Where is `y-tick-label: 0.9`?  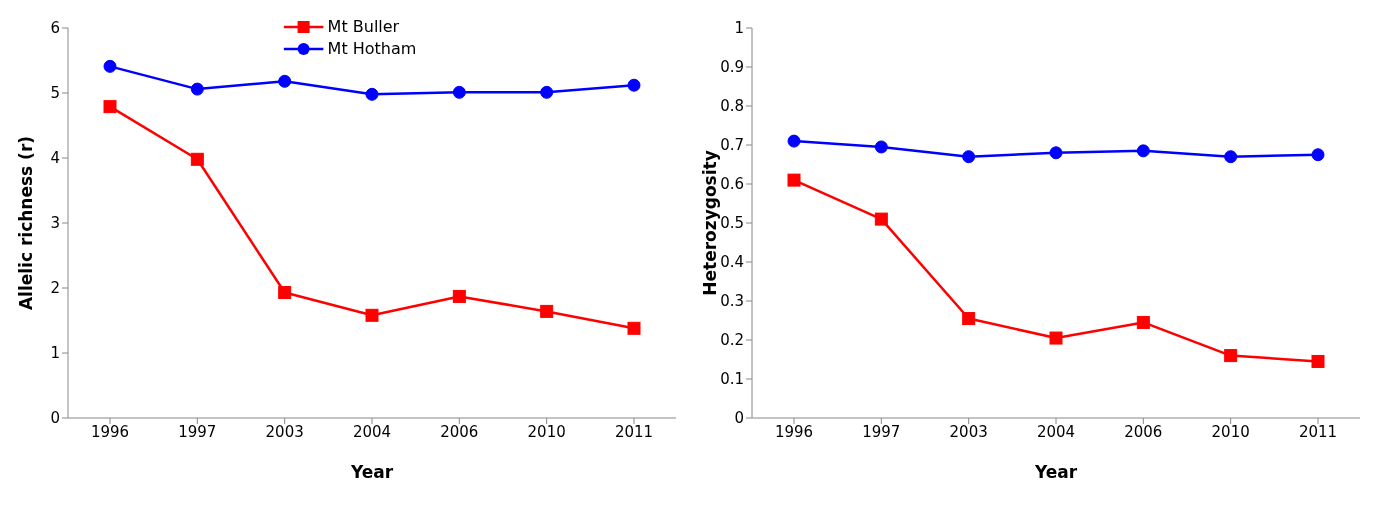 y-tick-label: 0.9 is located at coordinates (732, 67).